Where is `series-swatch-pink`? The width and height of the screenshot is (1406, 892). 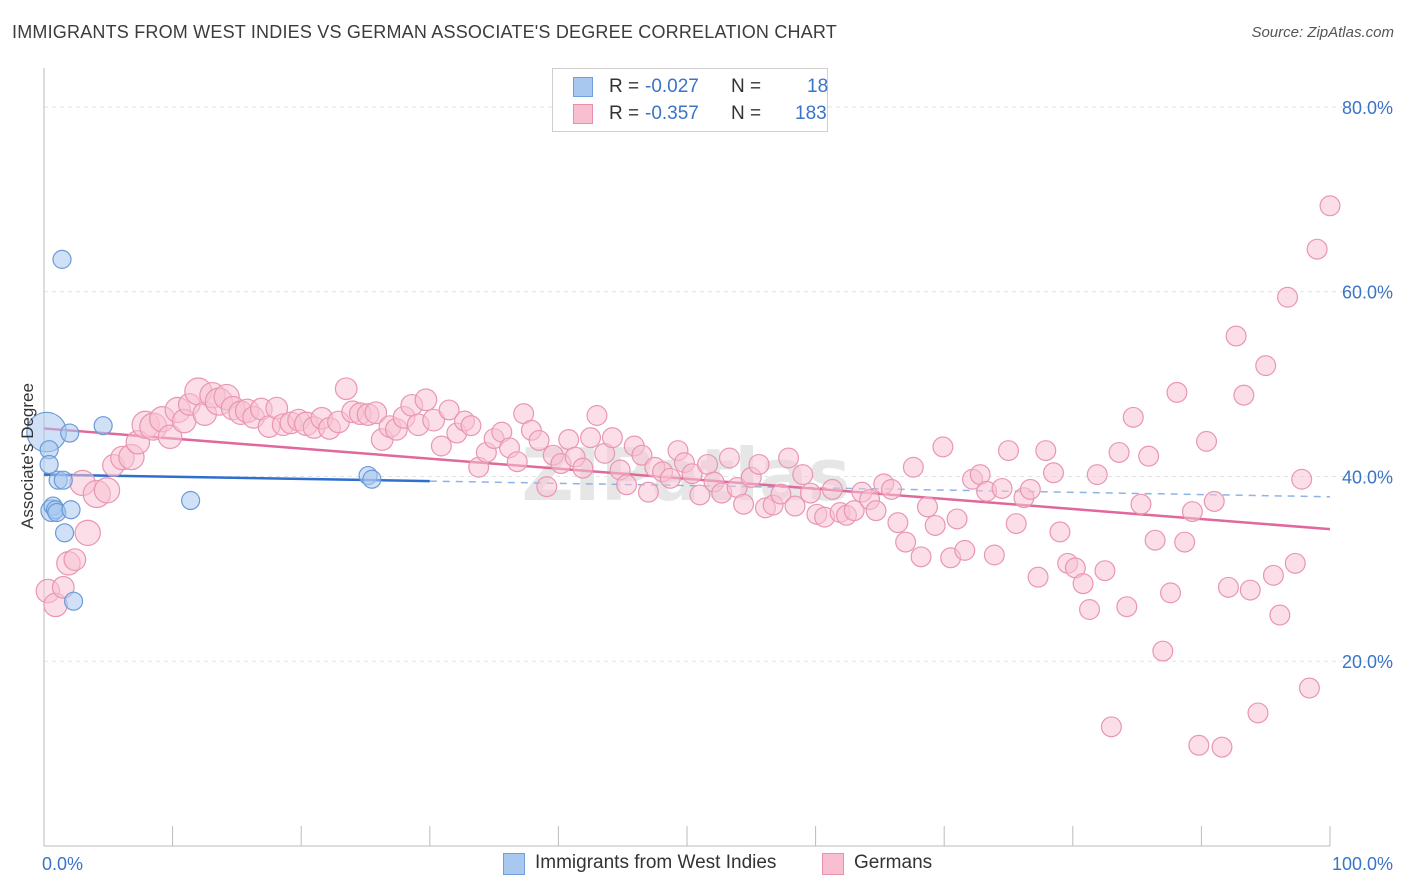 series-swatch-pink is located at coordinates (833, 864).